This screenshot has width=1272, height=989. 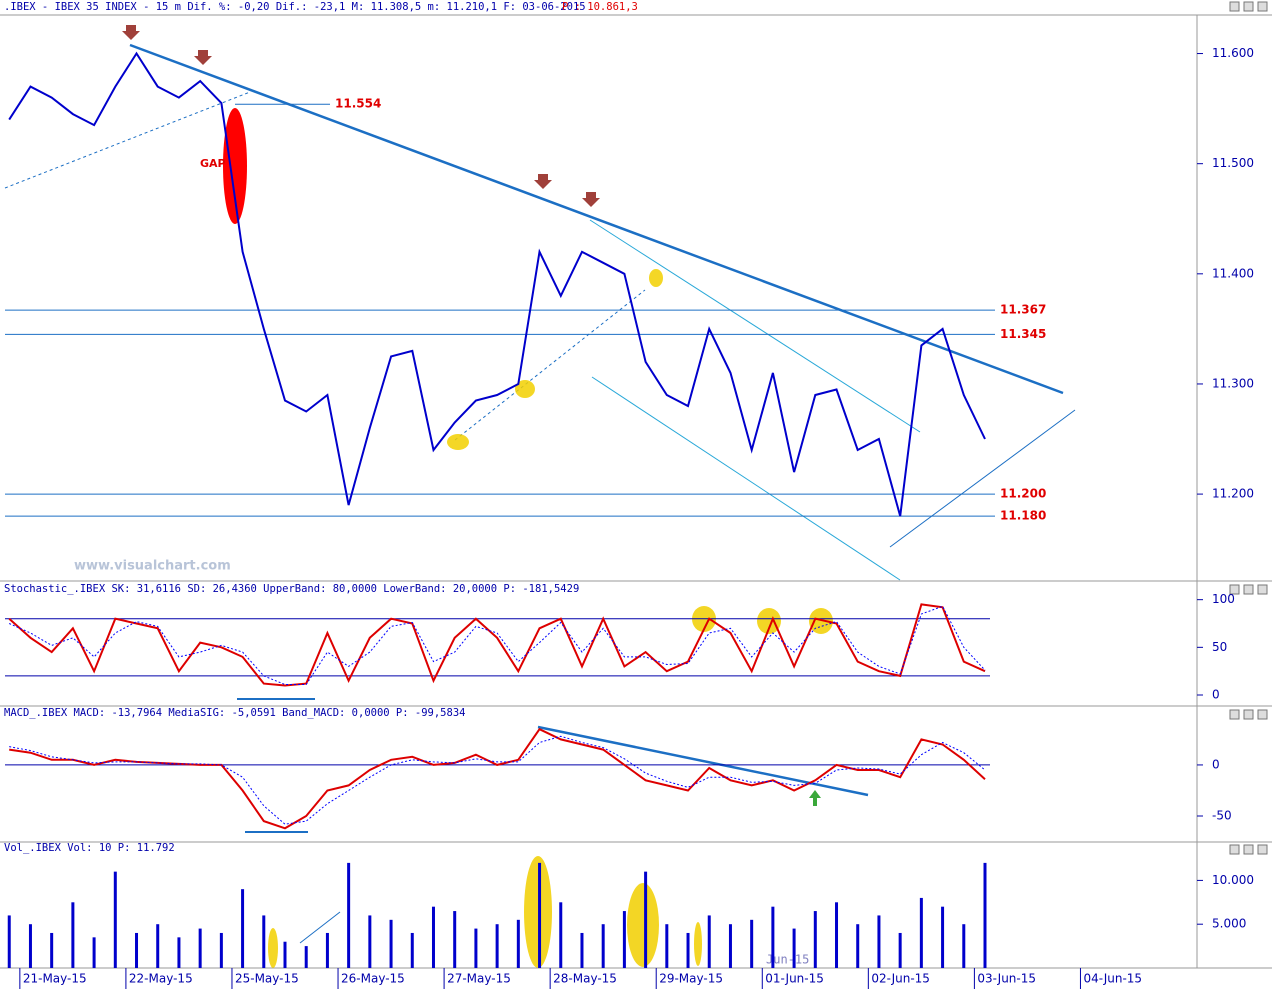 I want to click on x-tick-label: 01-Jun-15, so click(x=794, y=979).